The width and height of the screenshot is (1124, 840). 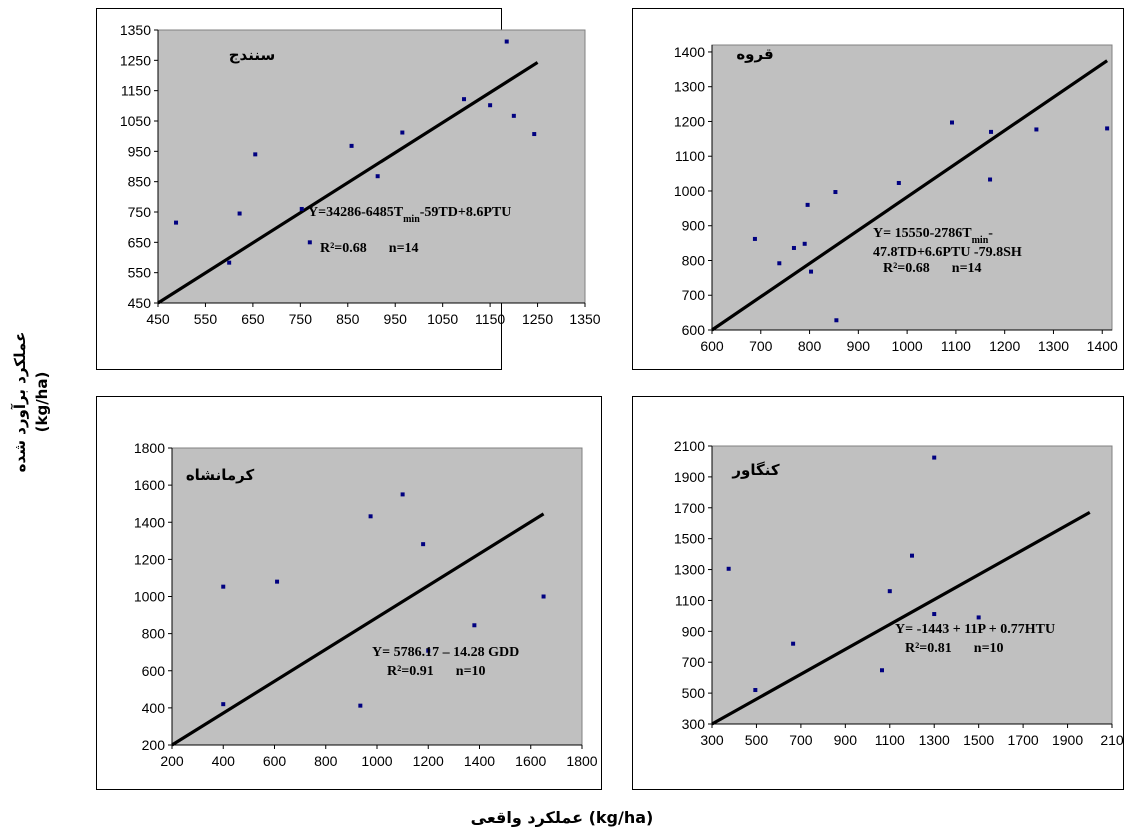 I want to click on regression-equation: Y= -1443 + 11P + 0.77HTU, so click(x=975, y=629).